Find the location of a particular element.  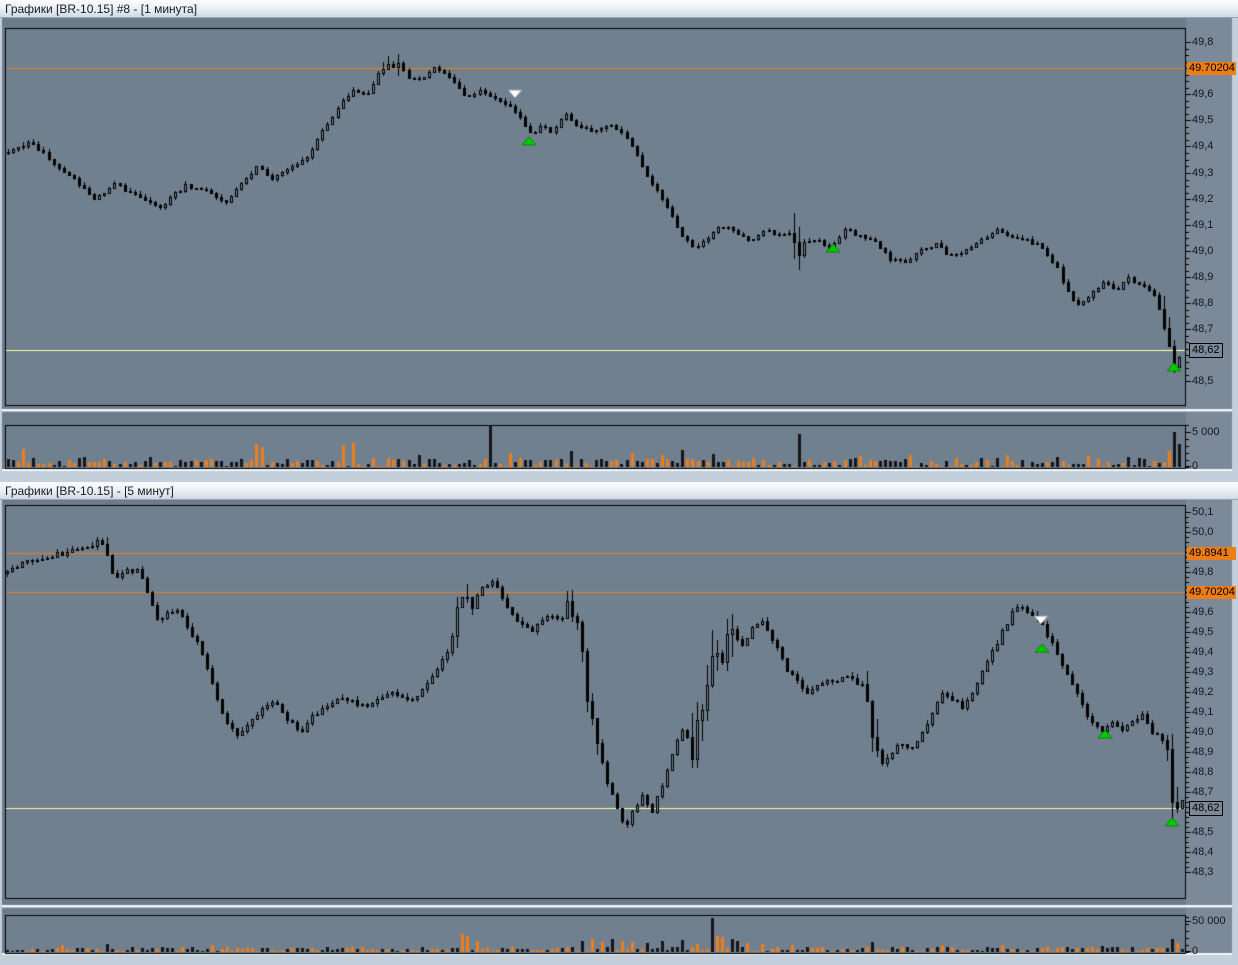

window-titlebar: Графики [BR-10.15] - [5 минут] is located at coordinates (619, 491).